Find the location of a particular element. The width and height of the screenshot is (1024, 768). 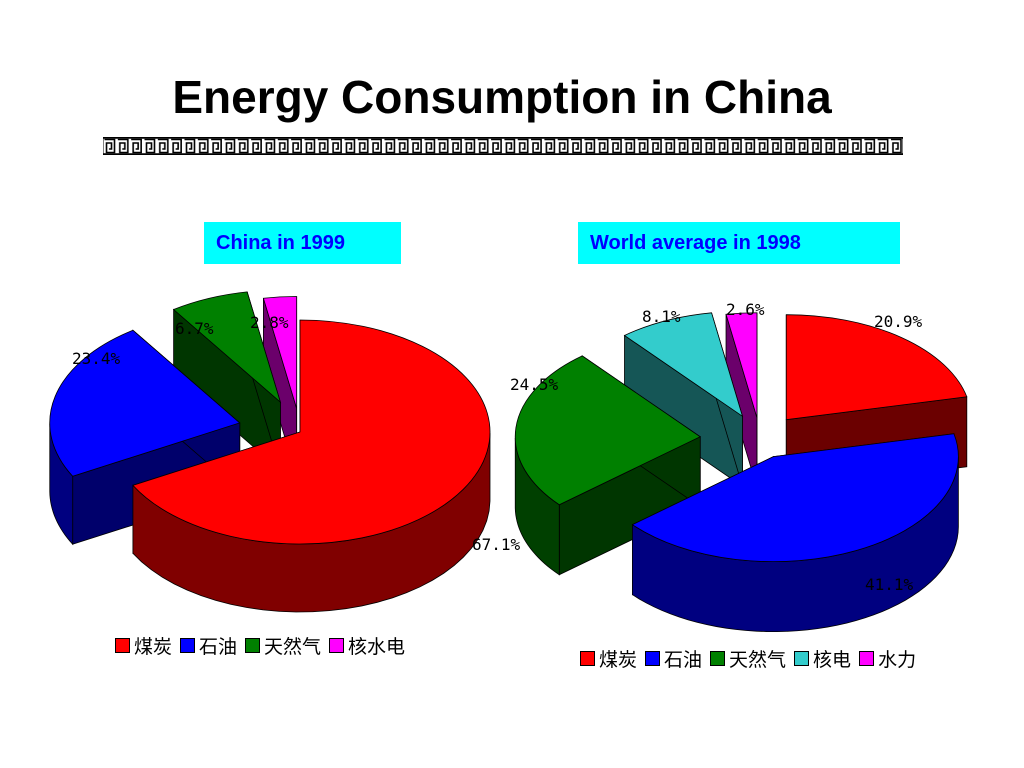

chart1-legend: 煤炭 石油 天然气 核水电 is located at coordinates (264, 645).